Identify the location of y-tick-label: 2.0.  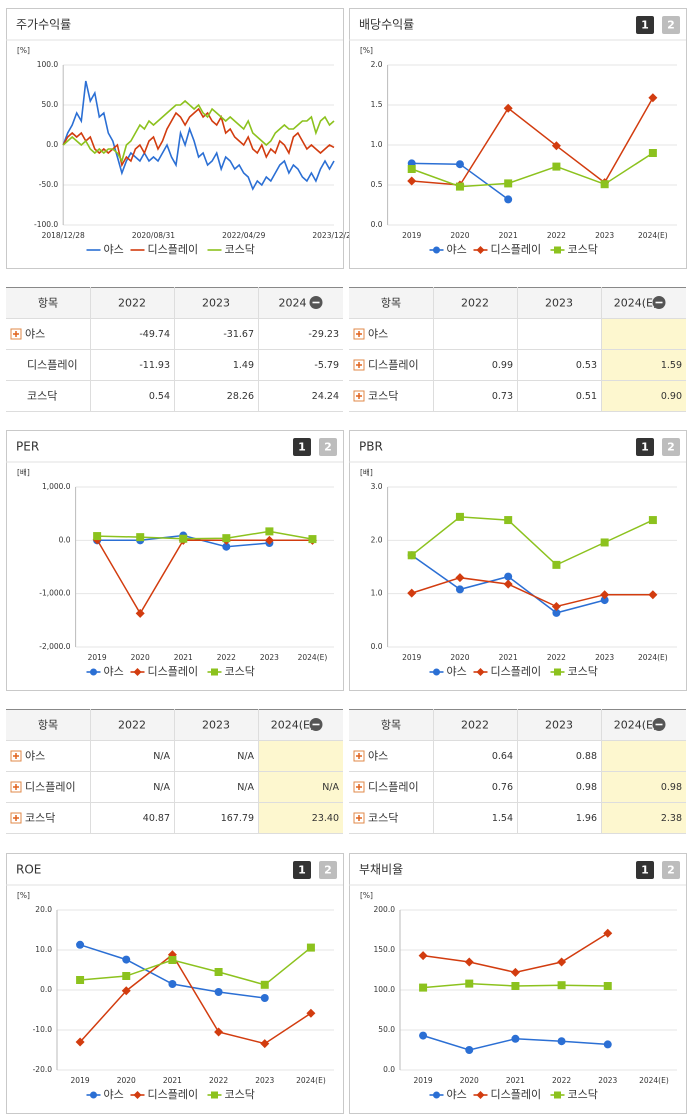
(377, 64).